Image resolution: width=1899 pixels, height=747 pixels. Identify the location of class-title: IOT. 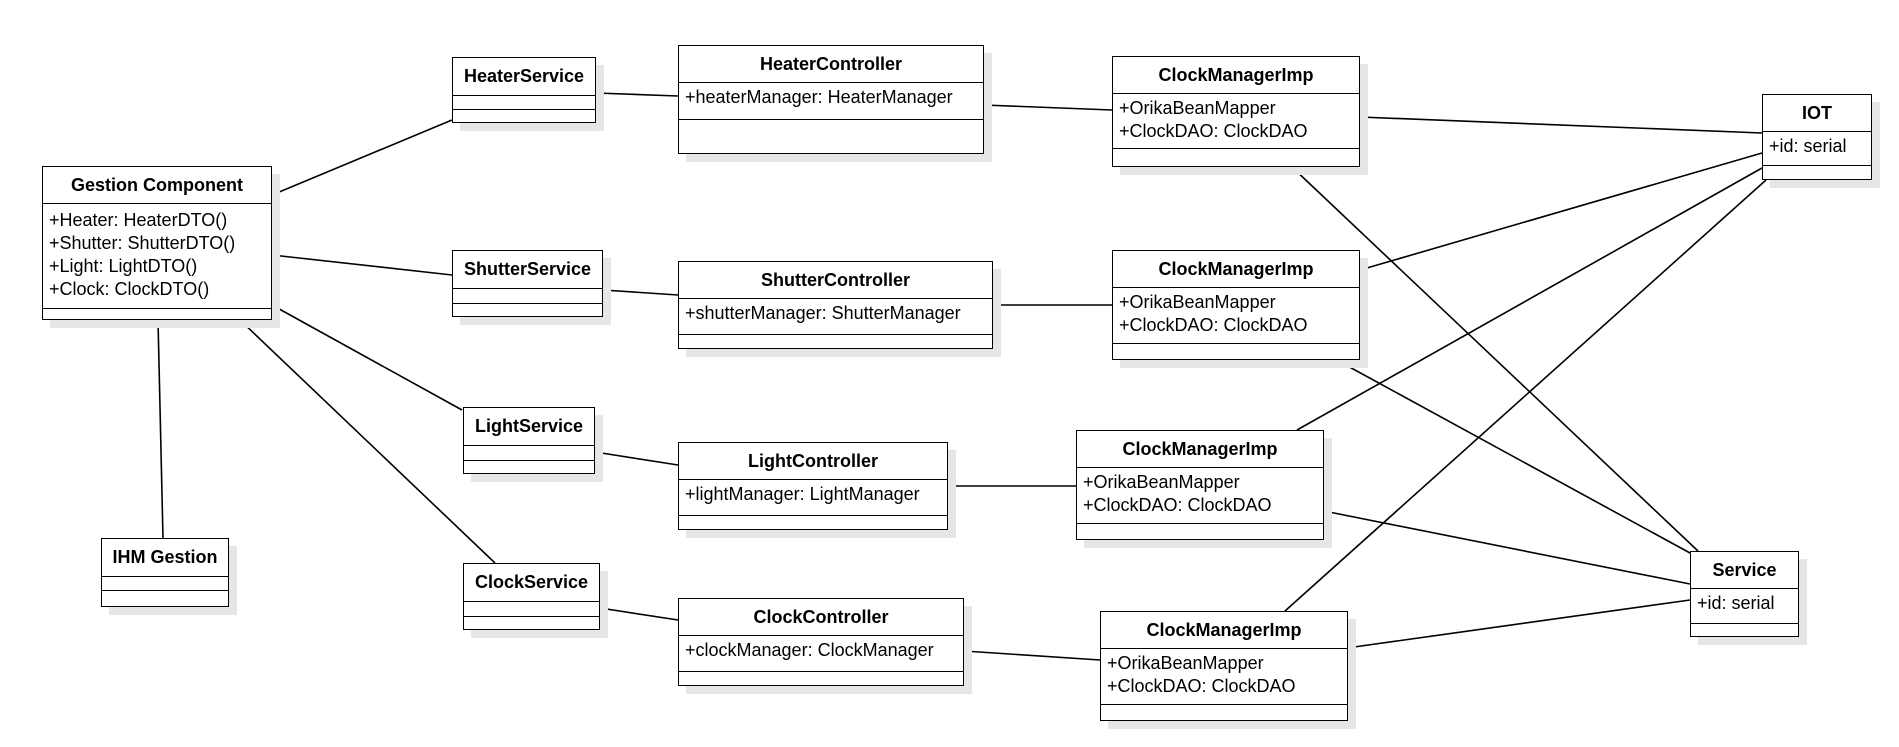
(1817, 113).